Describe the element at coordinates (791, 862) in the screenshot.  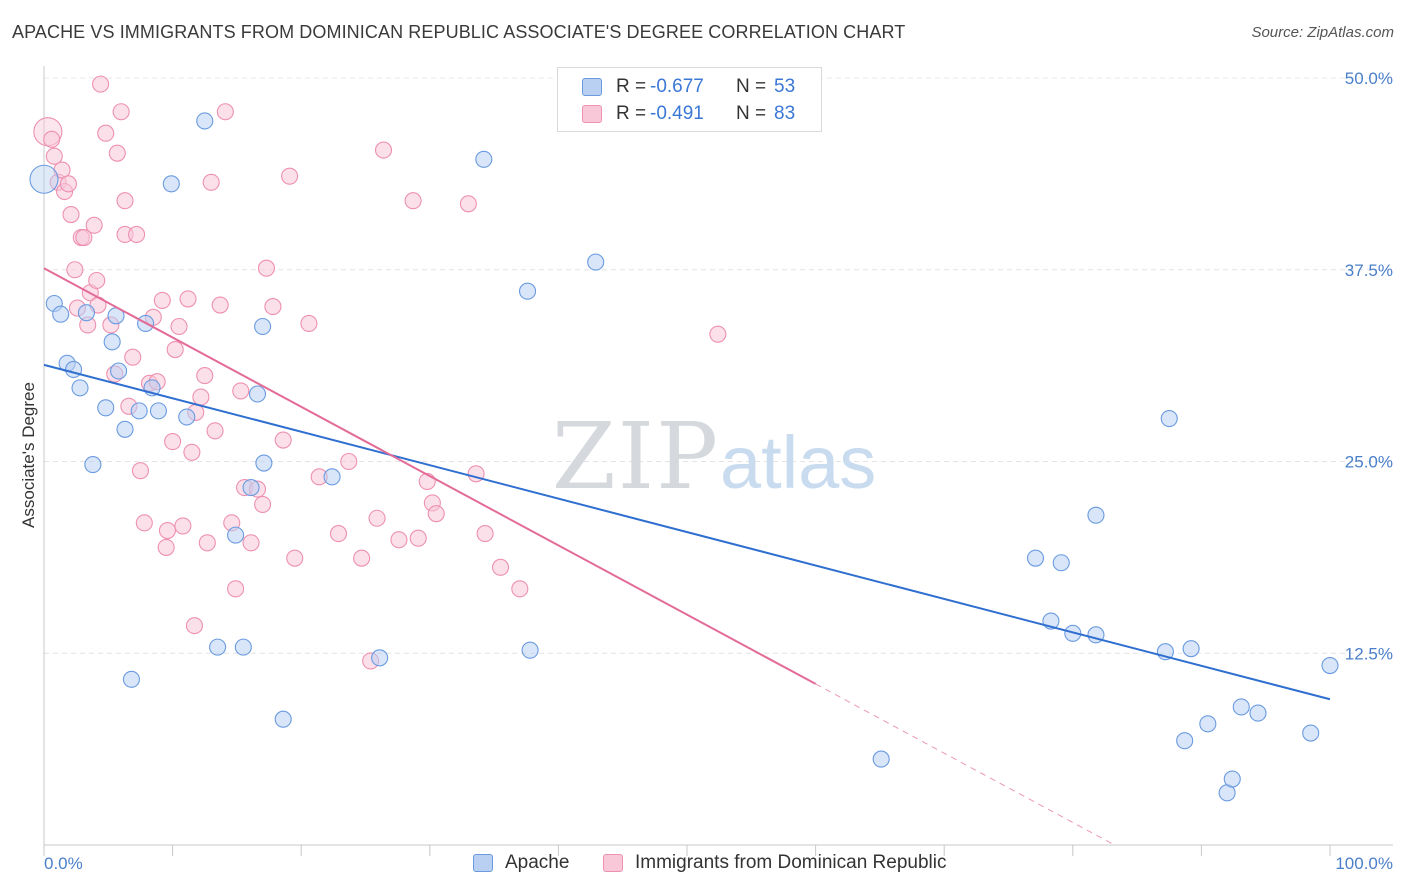
I see `legend-dominican-label: Immigrants from Dominican Republic` at that location.